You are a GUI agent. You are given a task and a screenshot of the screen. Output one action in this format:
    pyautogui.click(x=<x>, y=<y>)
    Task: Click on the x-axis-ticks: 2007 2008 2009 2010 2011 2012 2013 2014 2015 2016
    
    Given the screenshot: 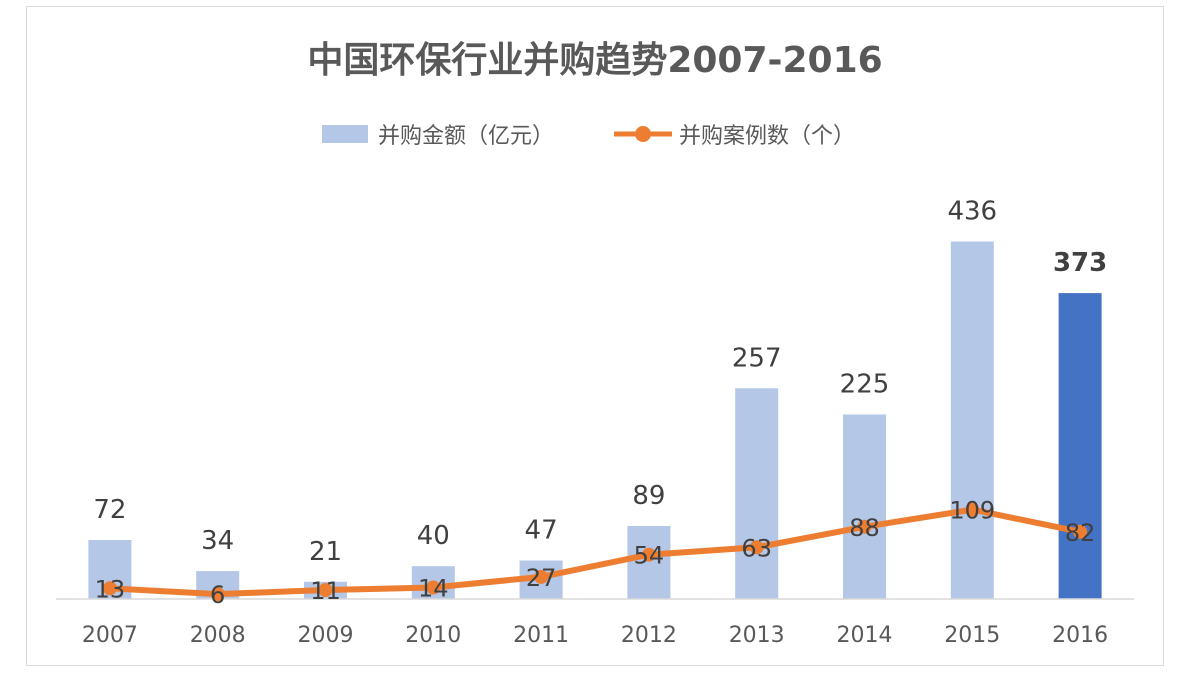 What is the action you would take?
    pyautogui.click(x=595, y=635)
    